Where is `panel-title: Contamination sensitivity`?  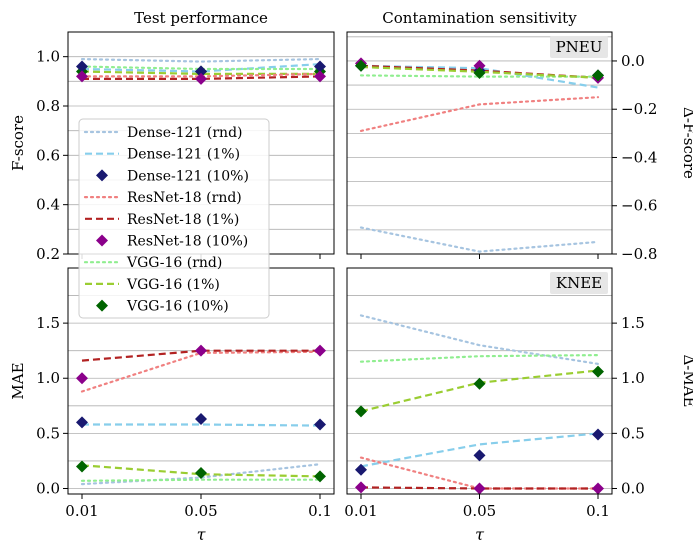
panel-title: Contamination sensitivity is located at coordinates (479, 18).